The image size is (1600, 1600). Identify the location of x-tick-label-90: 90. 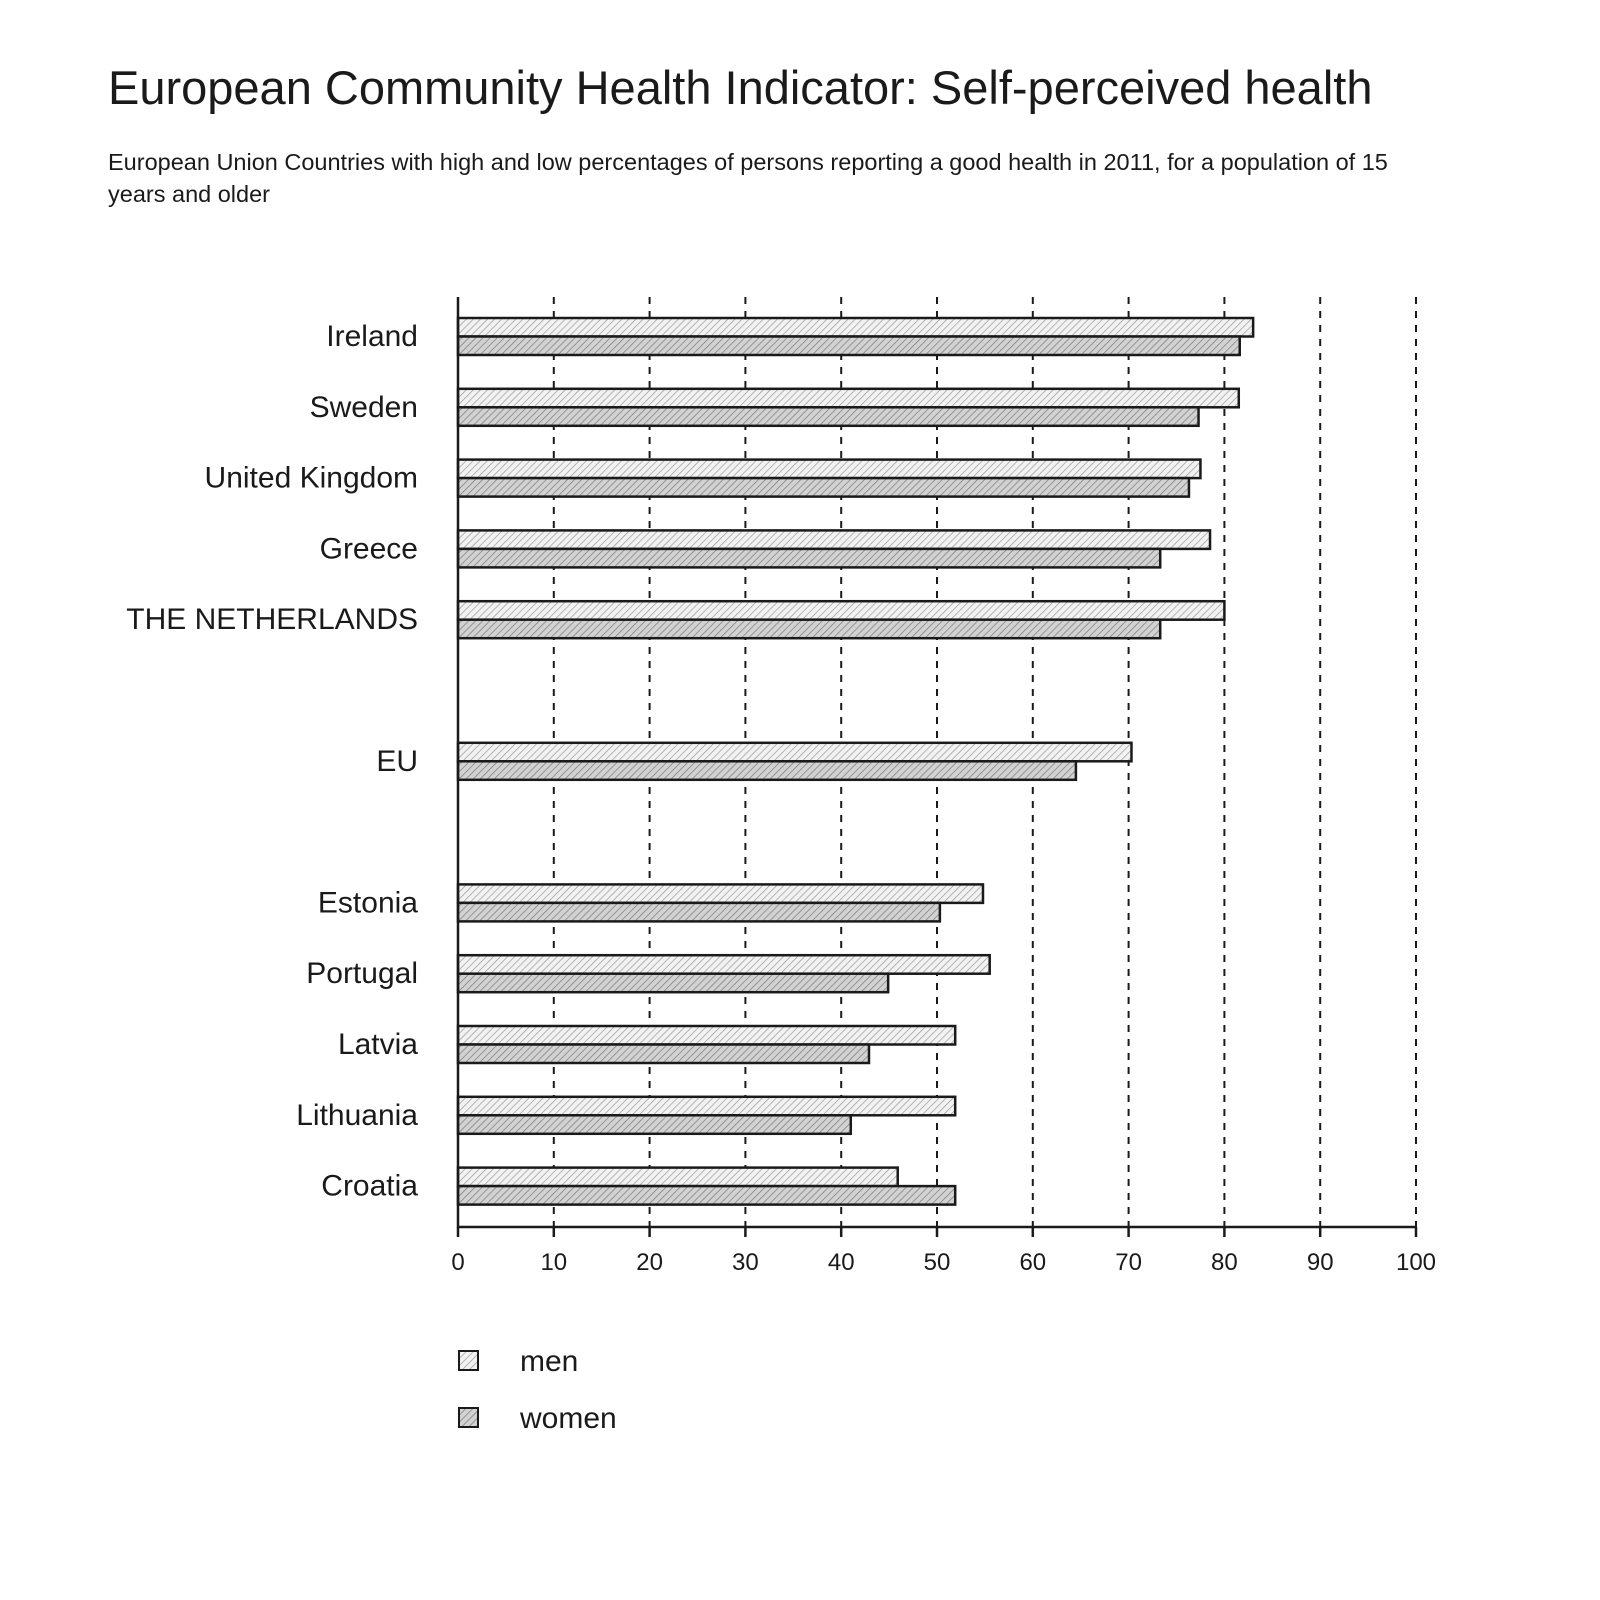
(1320, 1262).